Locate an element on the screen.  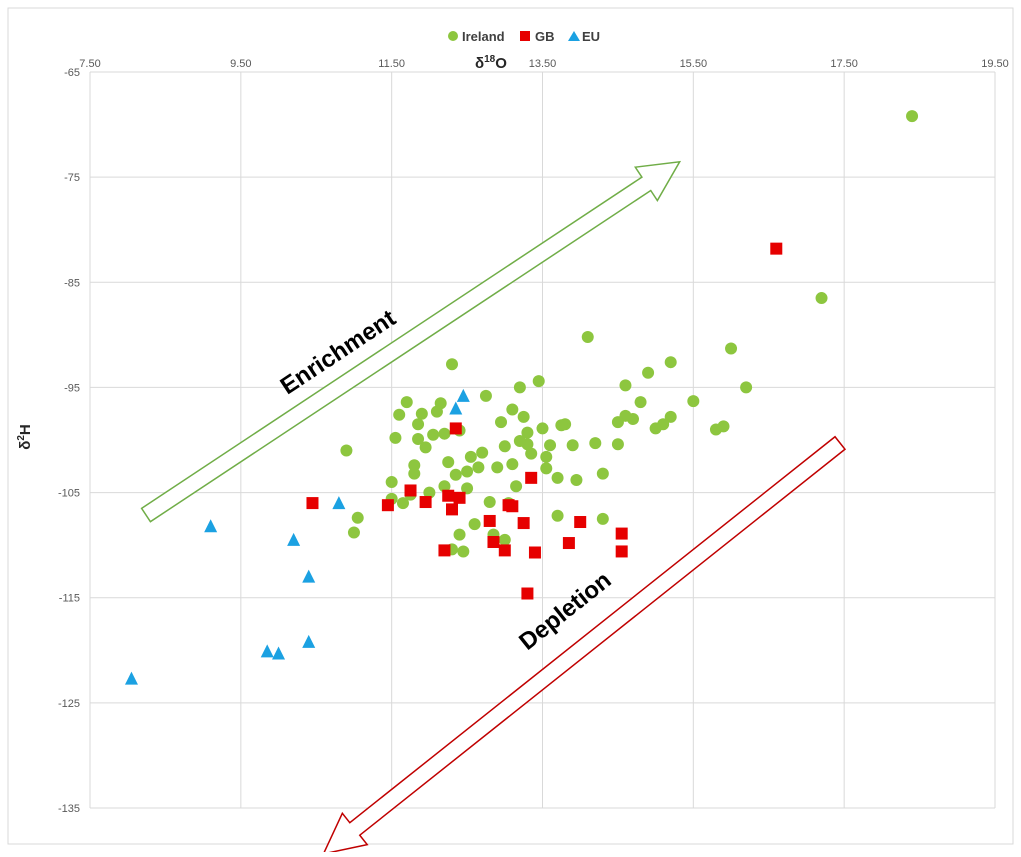
legend-ireland-label: Ireland is located at coordinates (483, 36).